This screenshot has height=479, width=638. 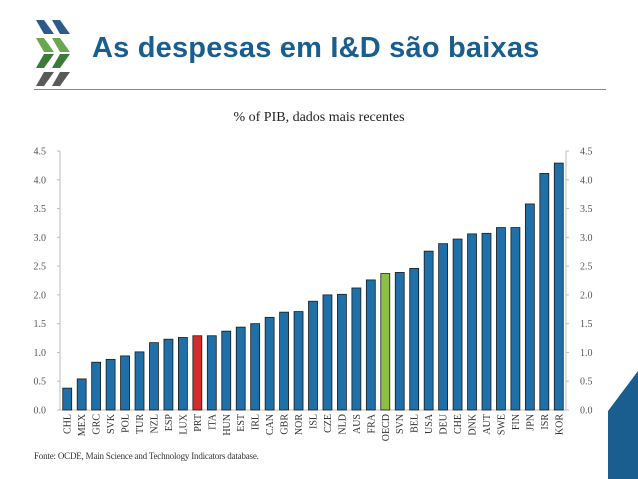 What do you see at coordinates (320, 89) in the screenshot?
I see `title-divider` at bounding box center [320, 89].